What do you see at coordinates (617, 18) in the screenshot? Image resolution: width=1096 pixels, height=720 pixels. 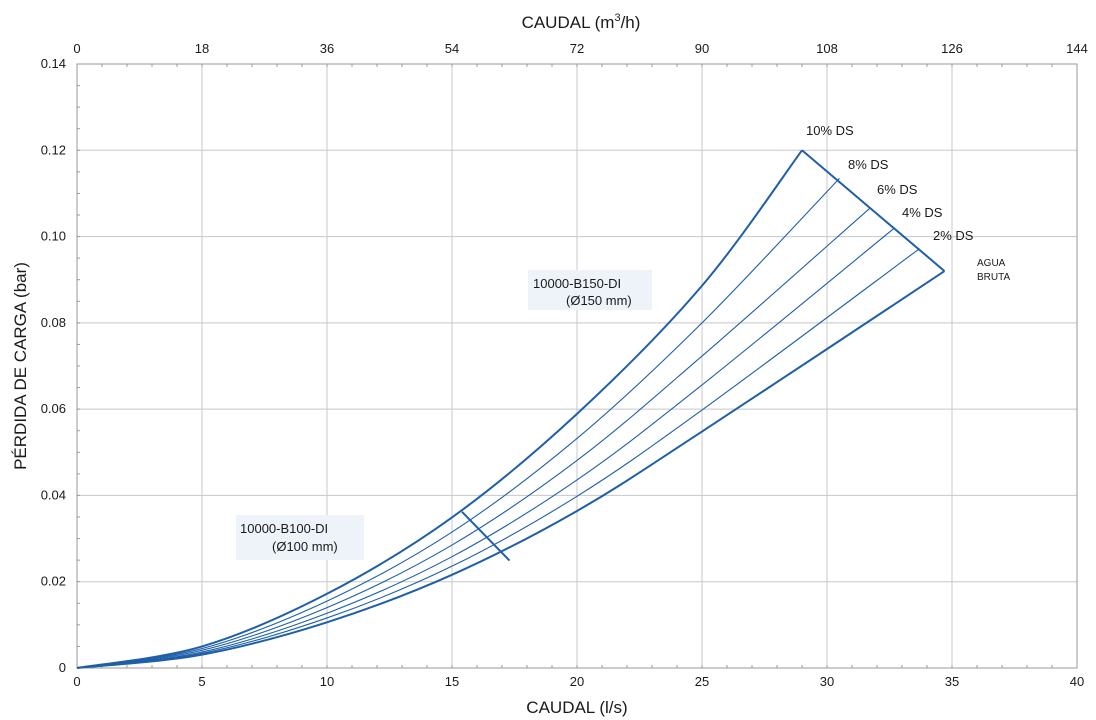 I see `x2-axis-title-sup: 3` at bounding box center [617, 18].